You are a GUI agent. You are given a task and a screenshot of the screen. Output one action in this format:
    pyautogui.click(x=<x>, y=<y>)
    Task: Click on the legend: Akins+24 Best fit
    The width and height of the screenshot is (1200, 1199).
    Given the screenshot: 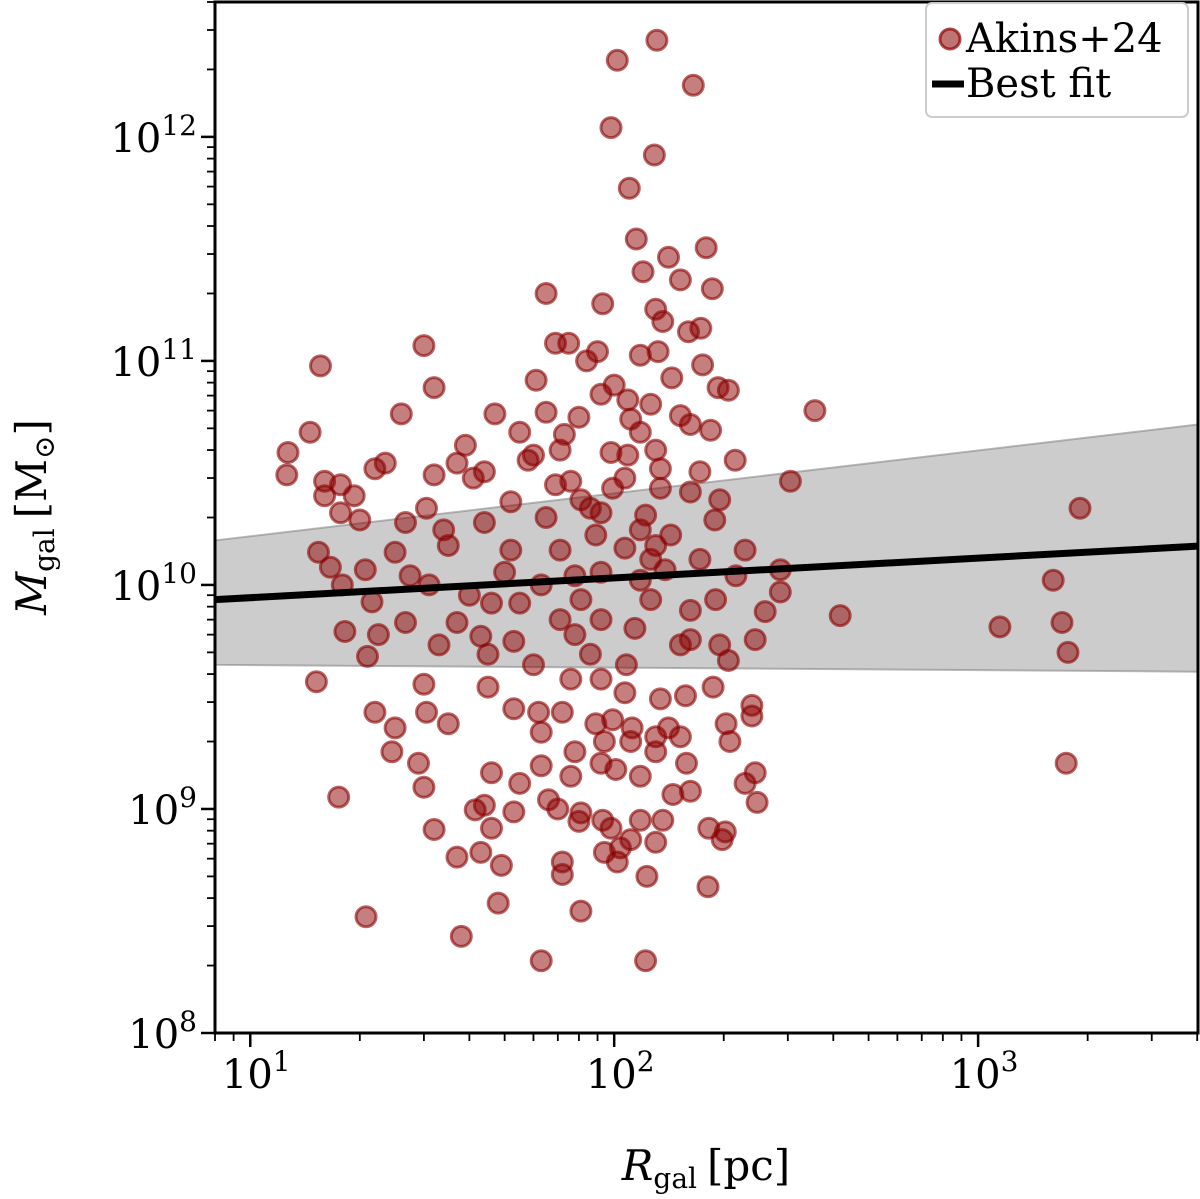 What is the action you would take?
    pyautogui.click(x=1057, y=60)
    